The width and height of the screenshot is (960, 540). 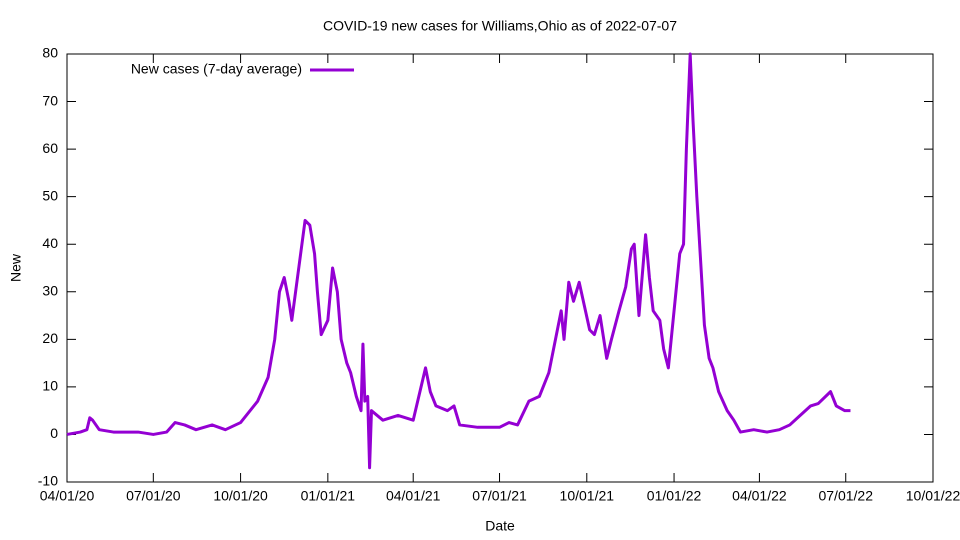 I want to click on x-tick-label: 07/01/20, so click(x=153, y=496).